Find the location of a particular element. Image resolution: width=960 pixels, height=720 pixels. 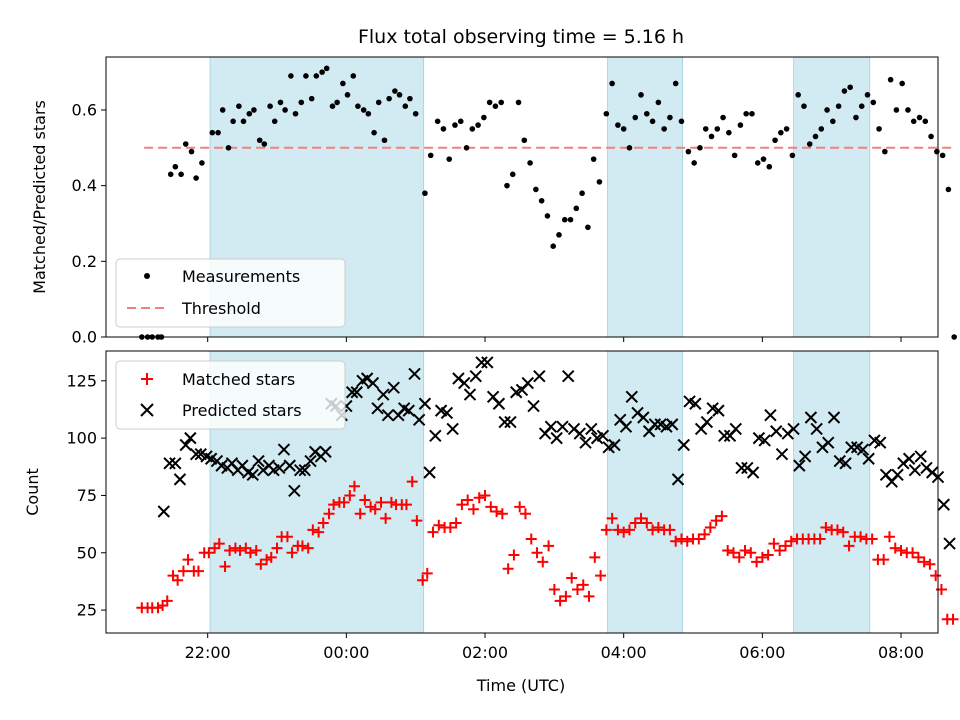

matched-legend-label: Matched stars is located at coordinates (238, 379).